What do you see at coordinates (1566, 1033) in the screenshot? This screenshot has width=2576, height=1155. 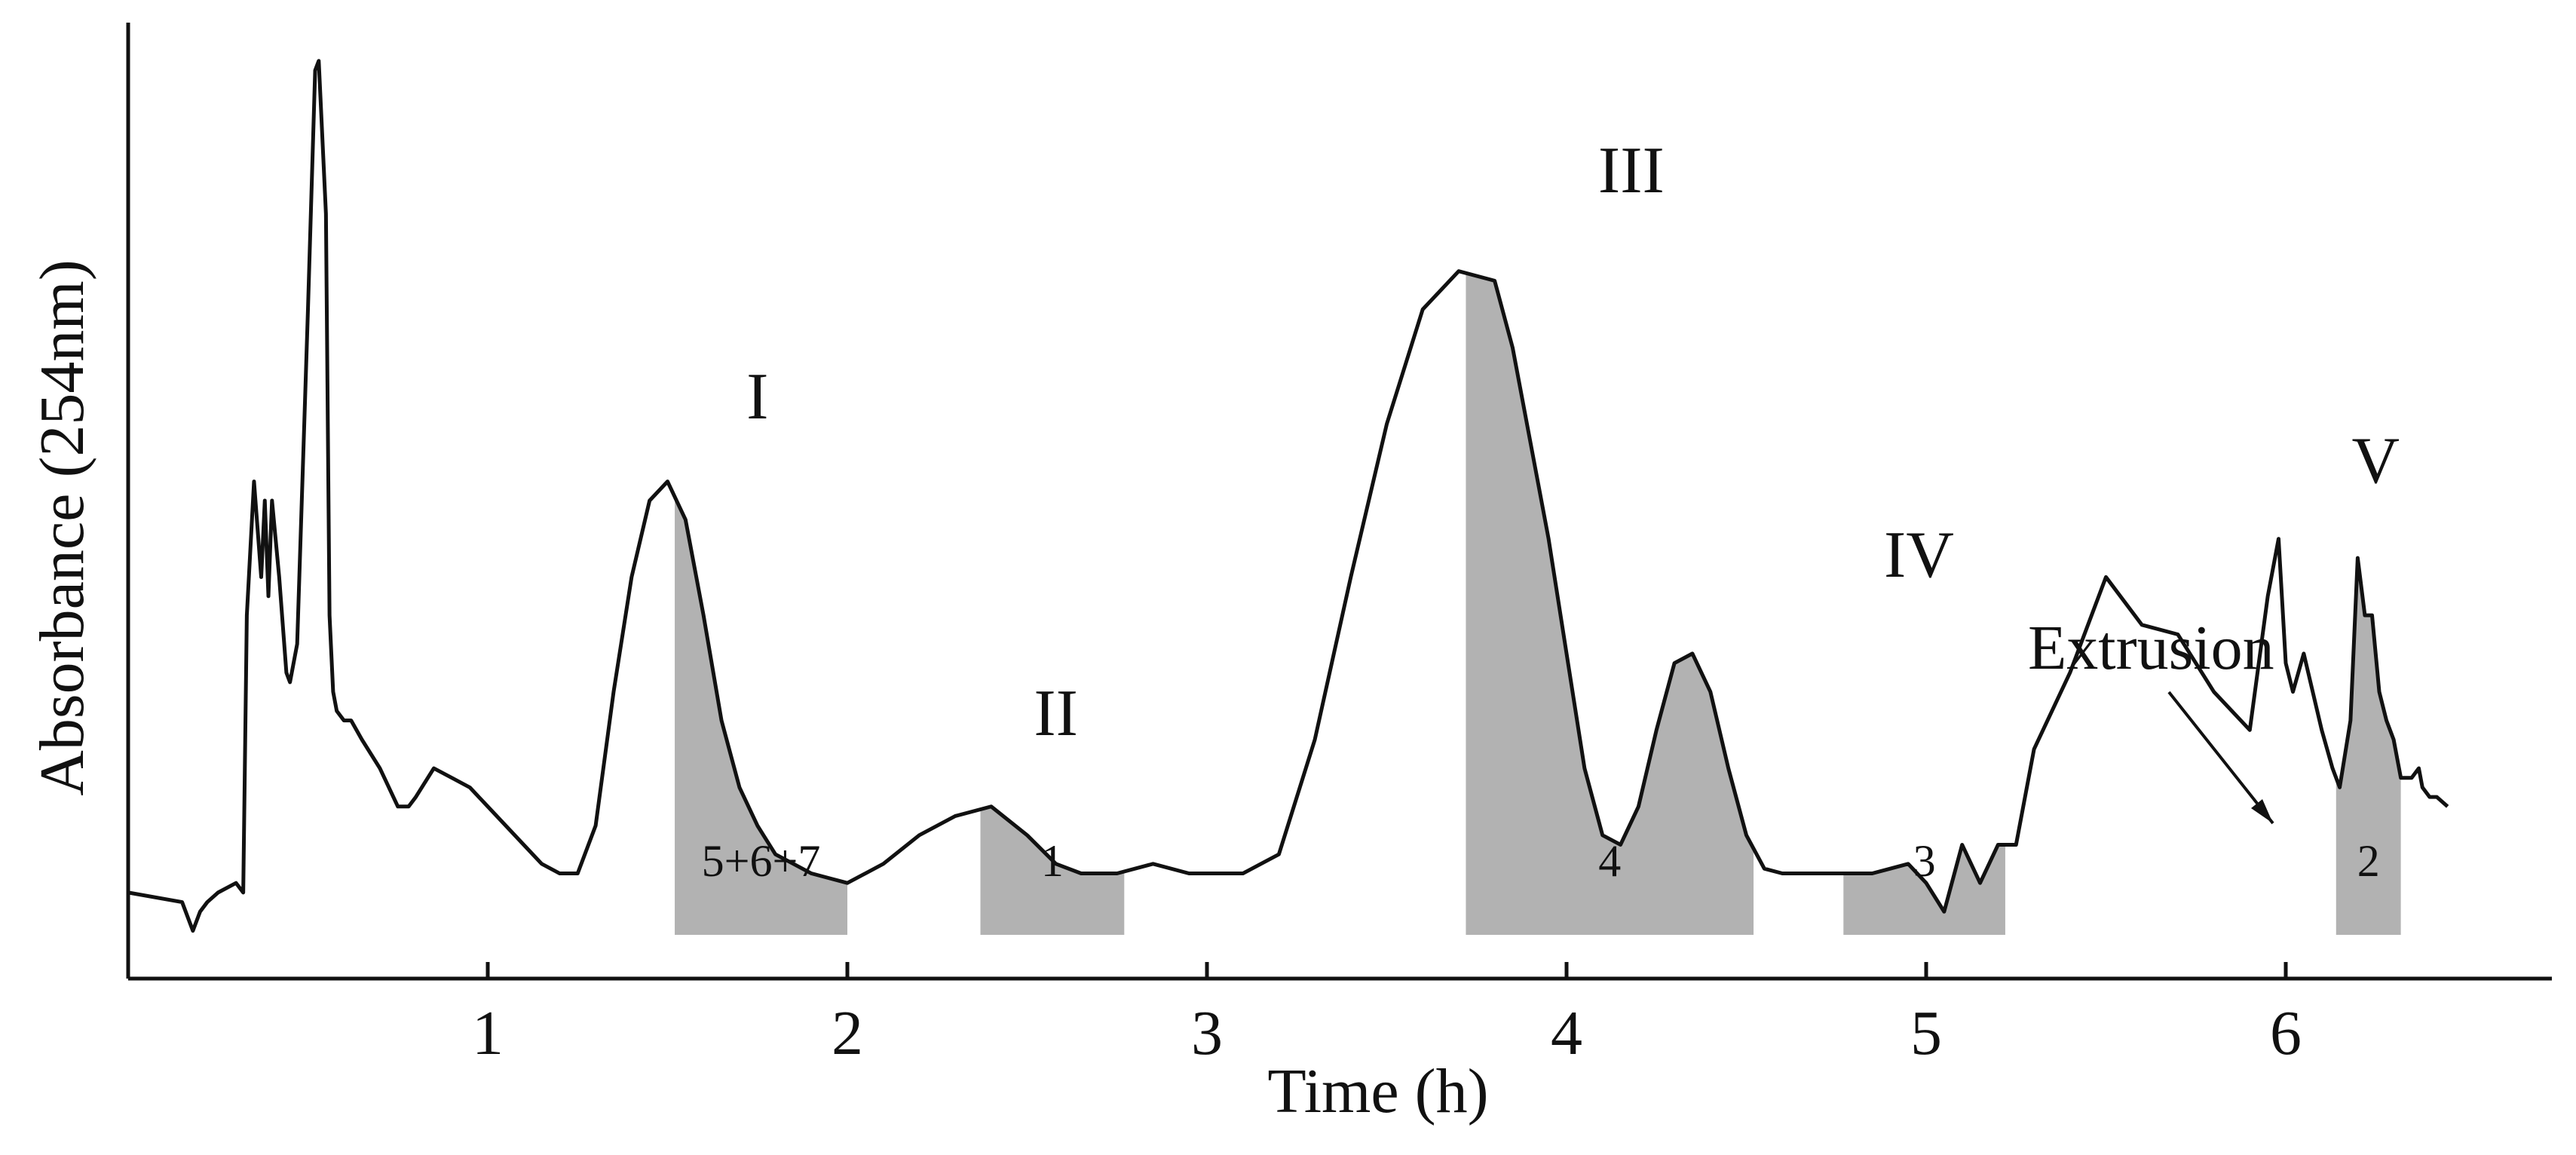 I see `x-tick-label-4: 4` at bounding box center [1566, 1033].